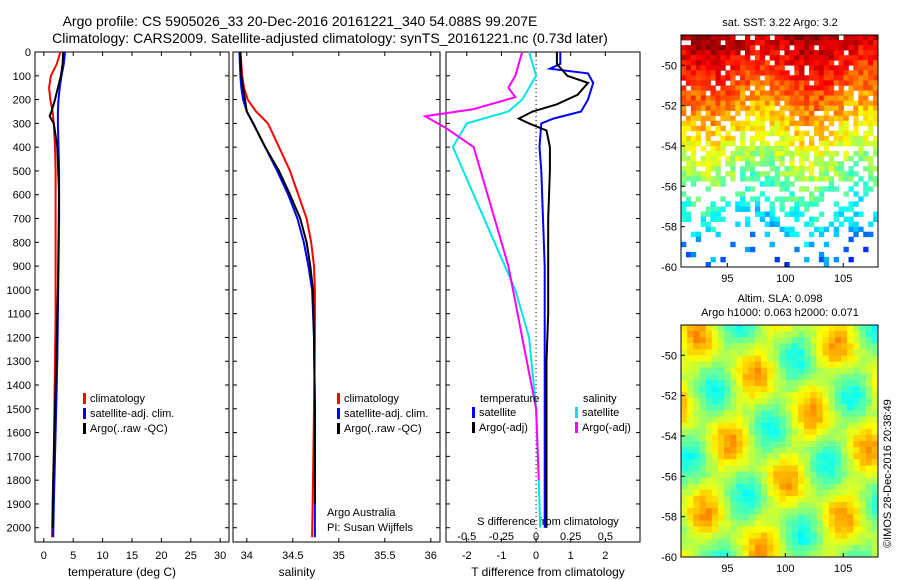 Image resolution: width=900 pixels, height=580 pixels. Describe the element at coordinates (669, 558) in the screenshot. I see `map-y-tick-label: -60` at that location.